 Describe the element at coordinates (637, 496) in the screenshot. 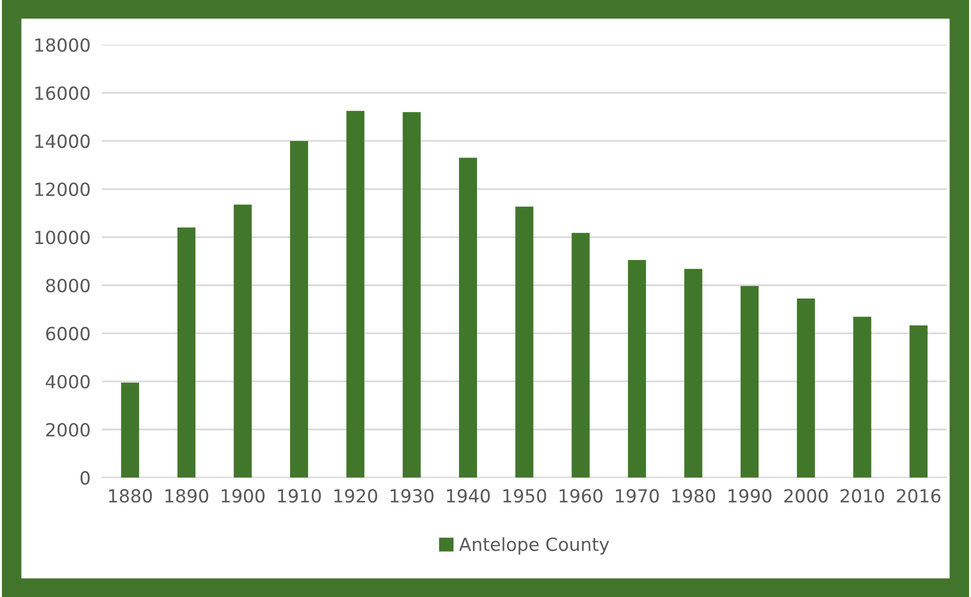

I see `x-tick-label: 1970` at that location.